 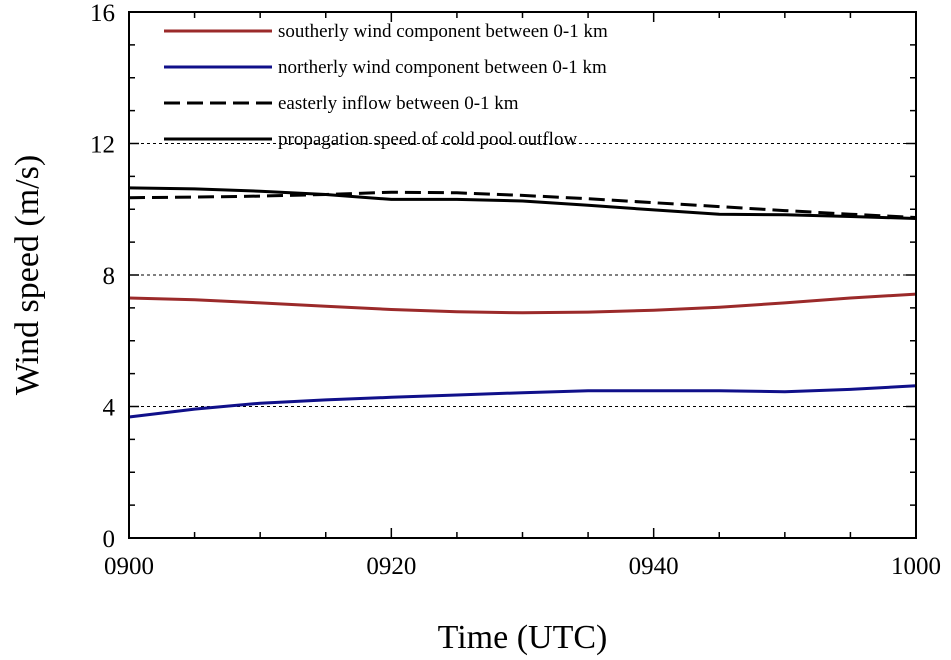 What do you see at coordinates (398, 103) in the screenshot?
I see `legend-label-2: easterly inflow between 0-1 km` at bounding box center [398, 103].